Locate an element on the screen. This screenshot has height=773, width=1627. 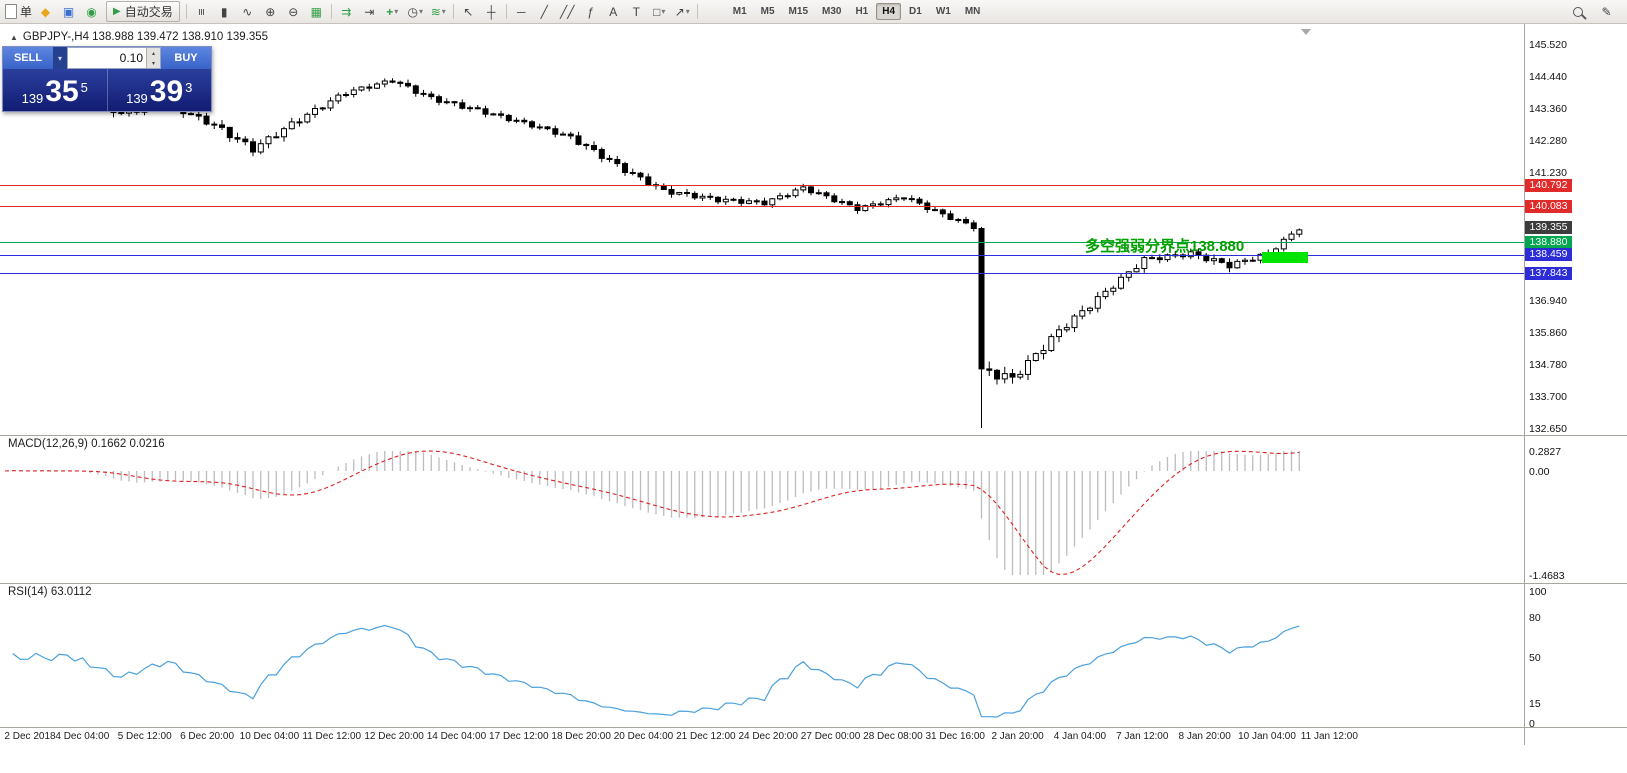
line-chart-icon: ∿ is located at coordinates (247, 11).